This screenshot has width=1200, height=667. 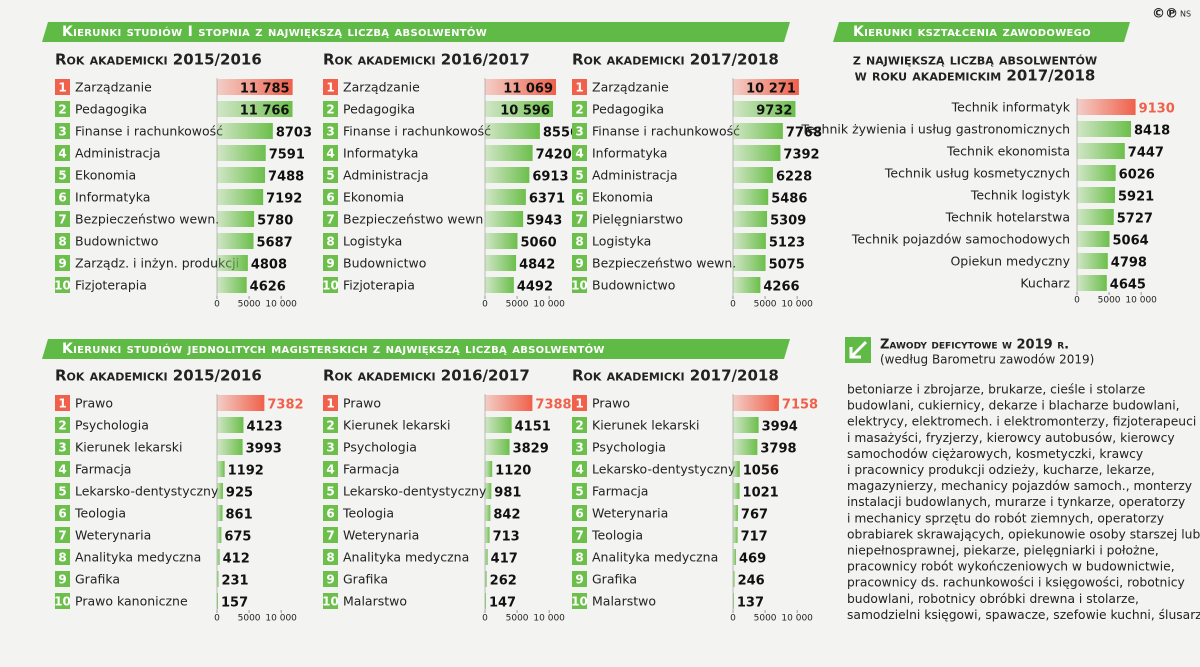 What do you see at coordinates (974, 345) in the screenshot?
I see `deficit-title: Zawody deficytowe w 2019 r.` at bounding box center [974, 345].